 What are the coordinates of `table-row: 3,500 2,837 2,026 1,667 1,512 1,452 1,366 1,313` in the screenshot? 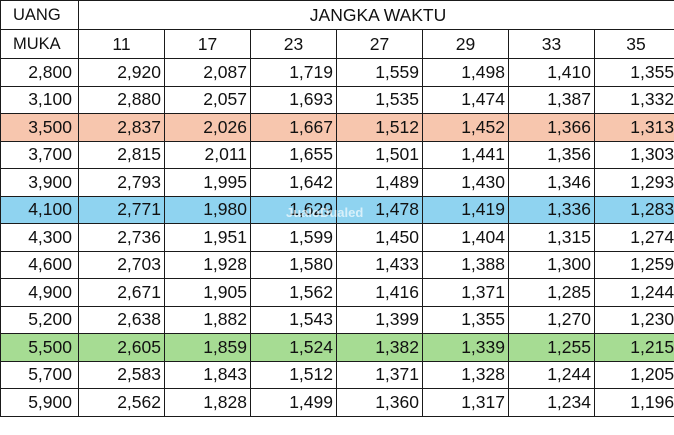 It's located at (337, 127).